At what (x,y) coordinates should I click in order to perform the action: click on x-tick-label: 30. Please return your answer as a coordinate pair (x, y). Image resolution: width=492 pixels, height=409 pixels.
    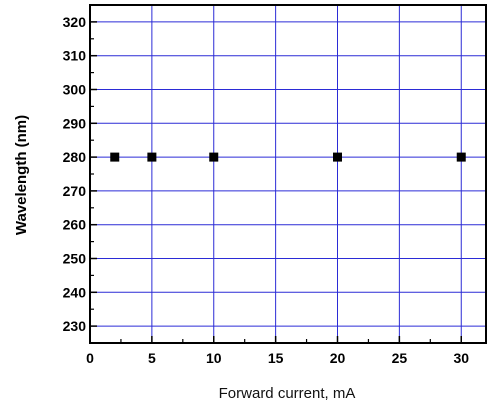
    Looking at the image, I should click on (461, 358).